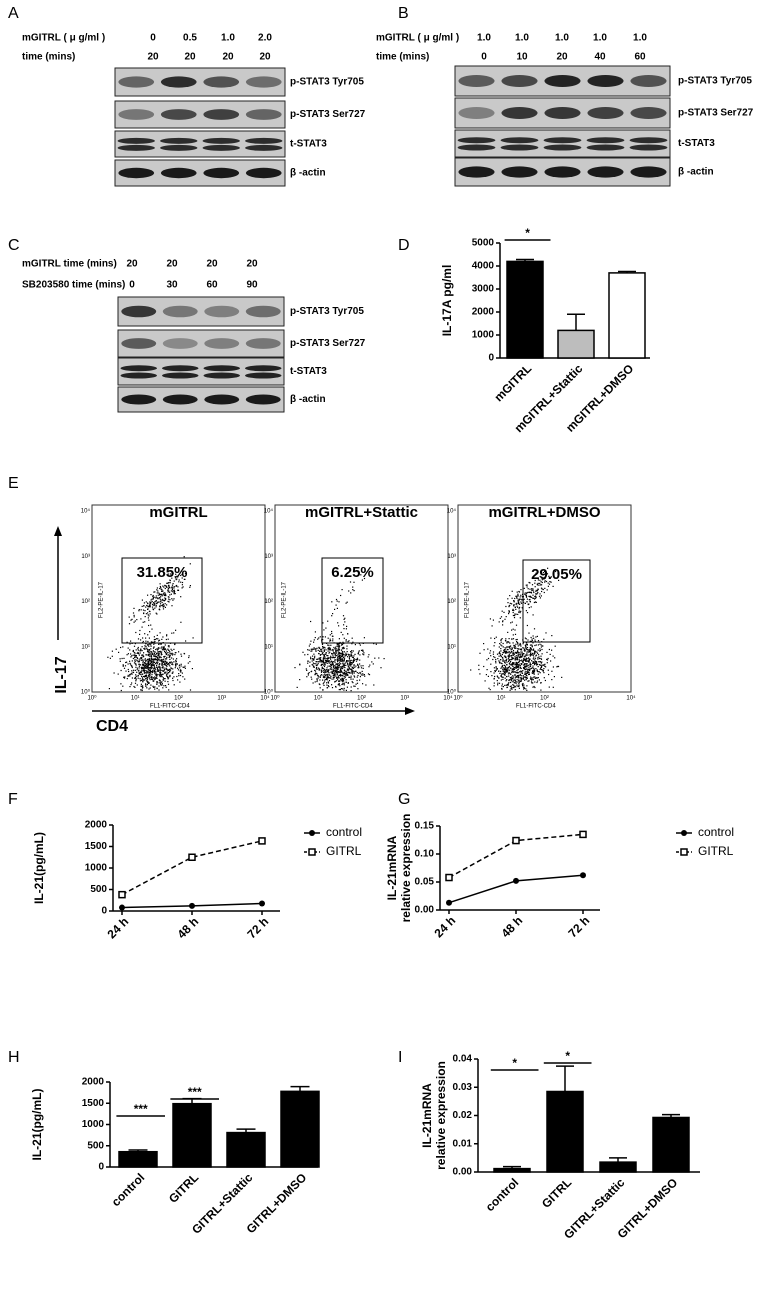 Image resolution: width=768 pixels, height=1298 pixels. What do you see at coordinates (404, 699) in the screenshot?
I see `flow-x-tick: 10³` at bounding box center [404, 699].